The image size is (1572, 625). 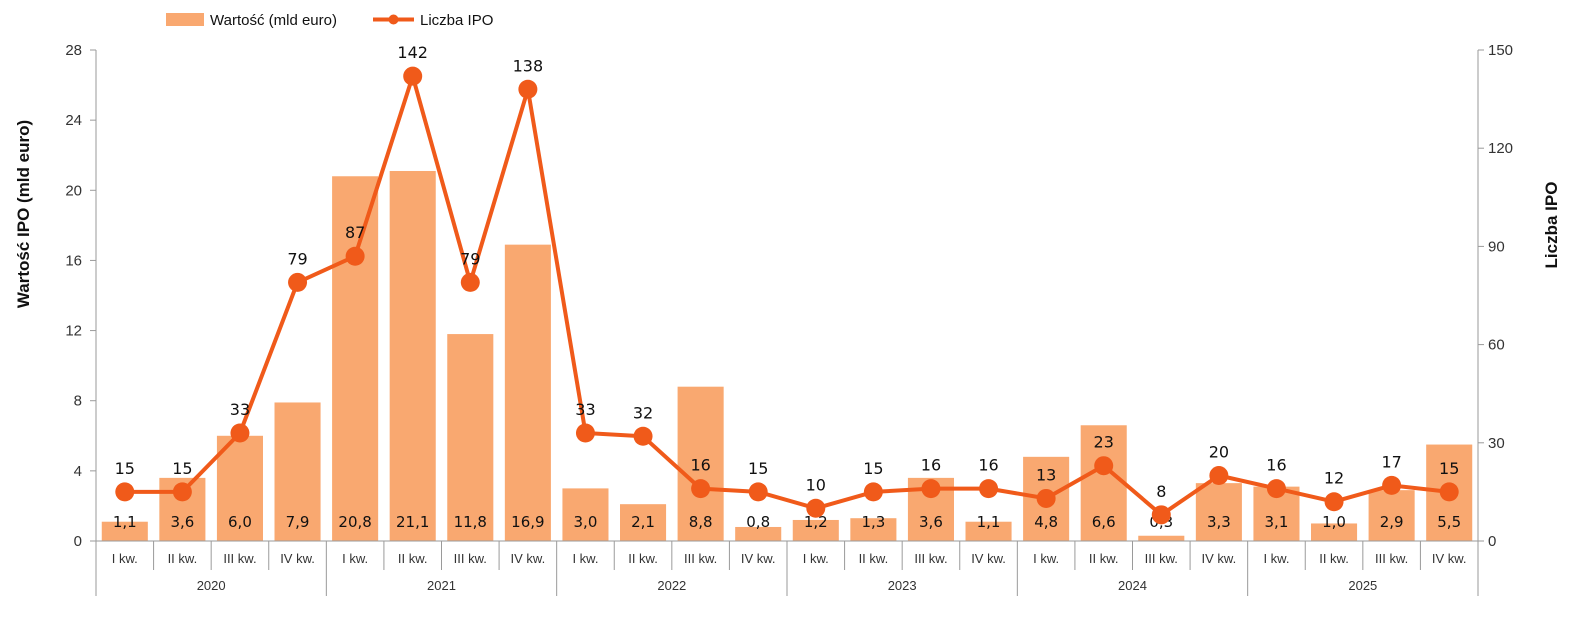 I want to click on year-label: 2020, so click(x=211, y=585).